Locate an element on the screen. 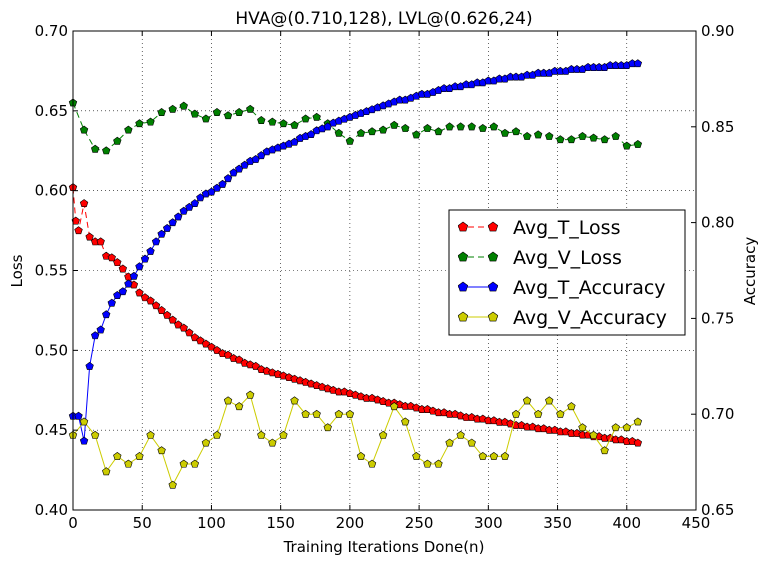 Image resolution: width=769 pixels, height=564 pixels. legend-box is located at coordinates (567, 272).